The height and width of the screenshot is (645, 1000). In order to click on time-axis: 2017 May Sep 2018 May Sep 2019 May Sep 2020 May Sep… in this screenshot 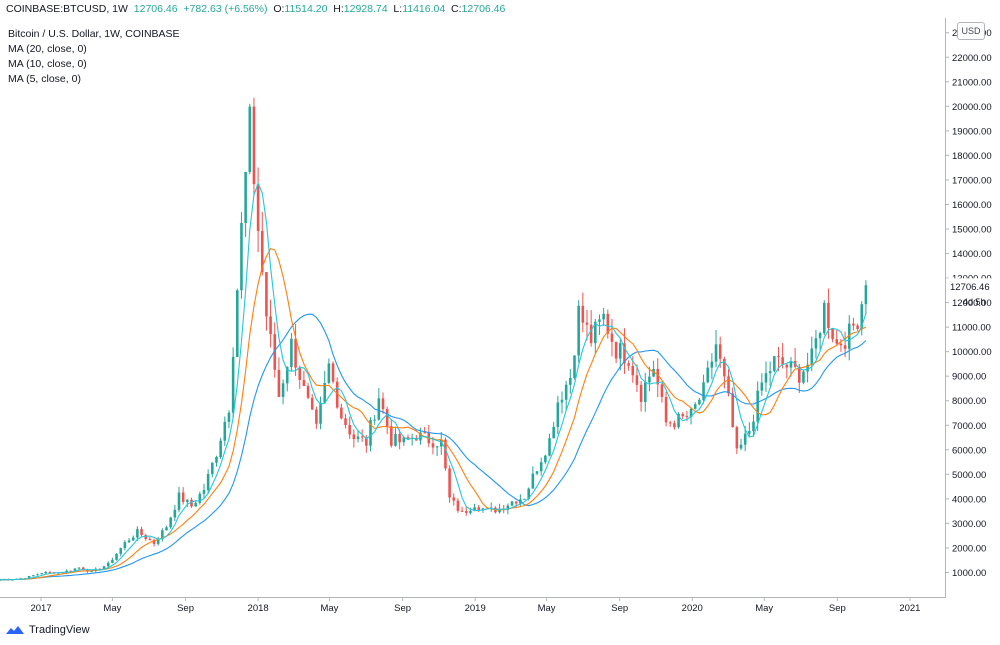, I will do `click(475, 605)`.